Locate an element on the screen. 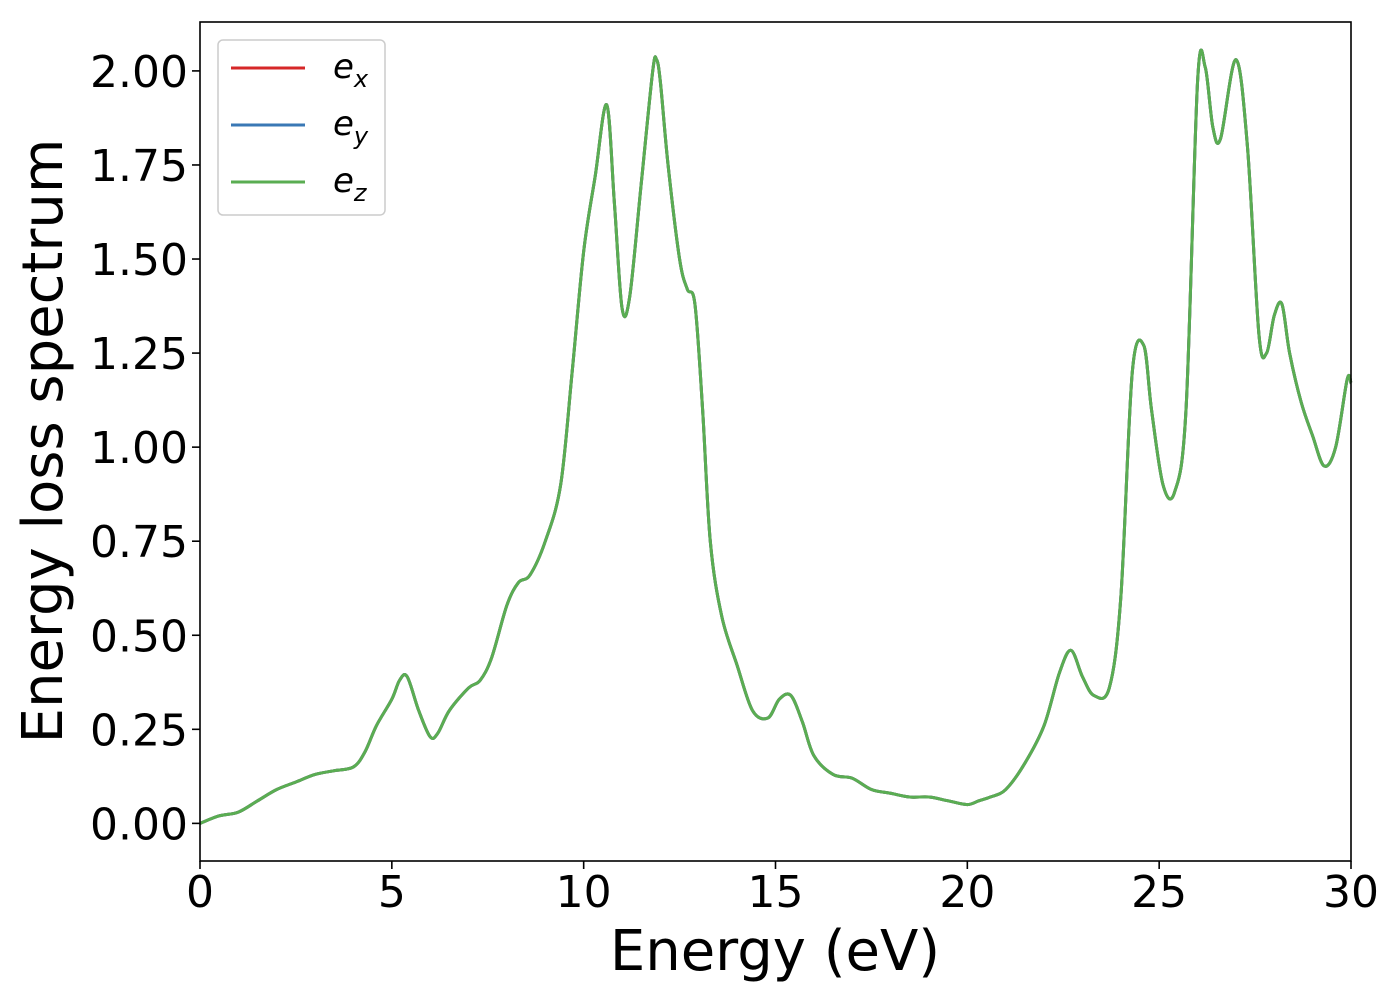  x-axis-title: Energy (eV) is located at coordinates (775, 951).